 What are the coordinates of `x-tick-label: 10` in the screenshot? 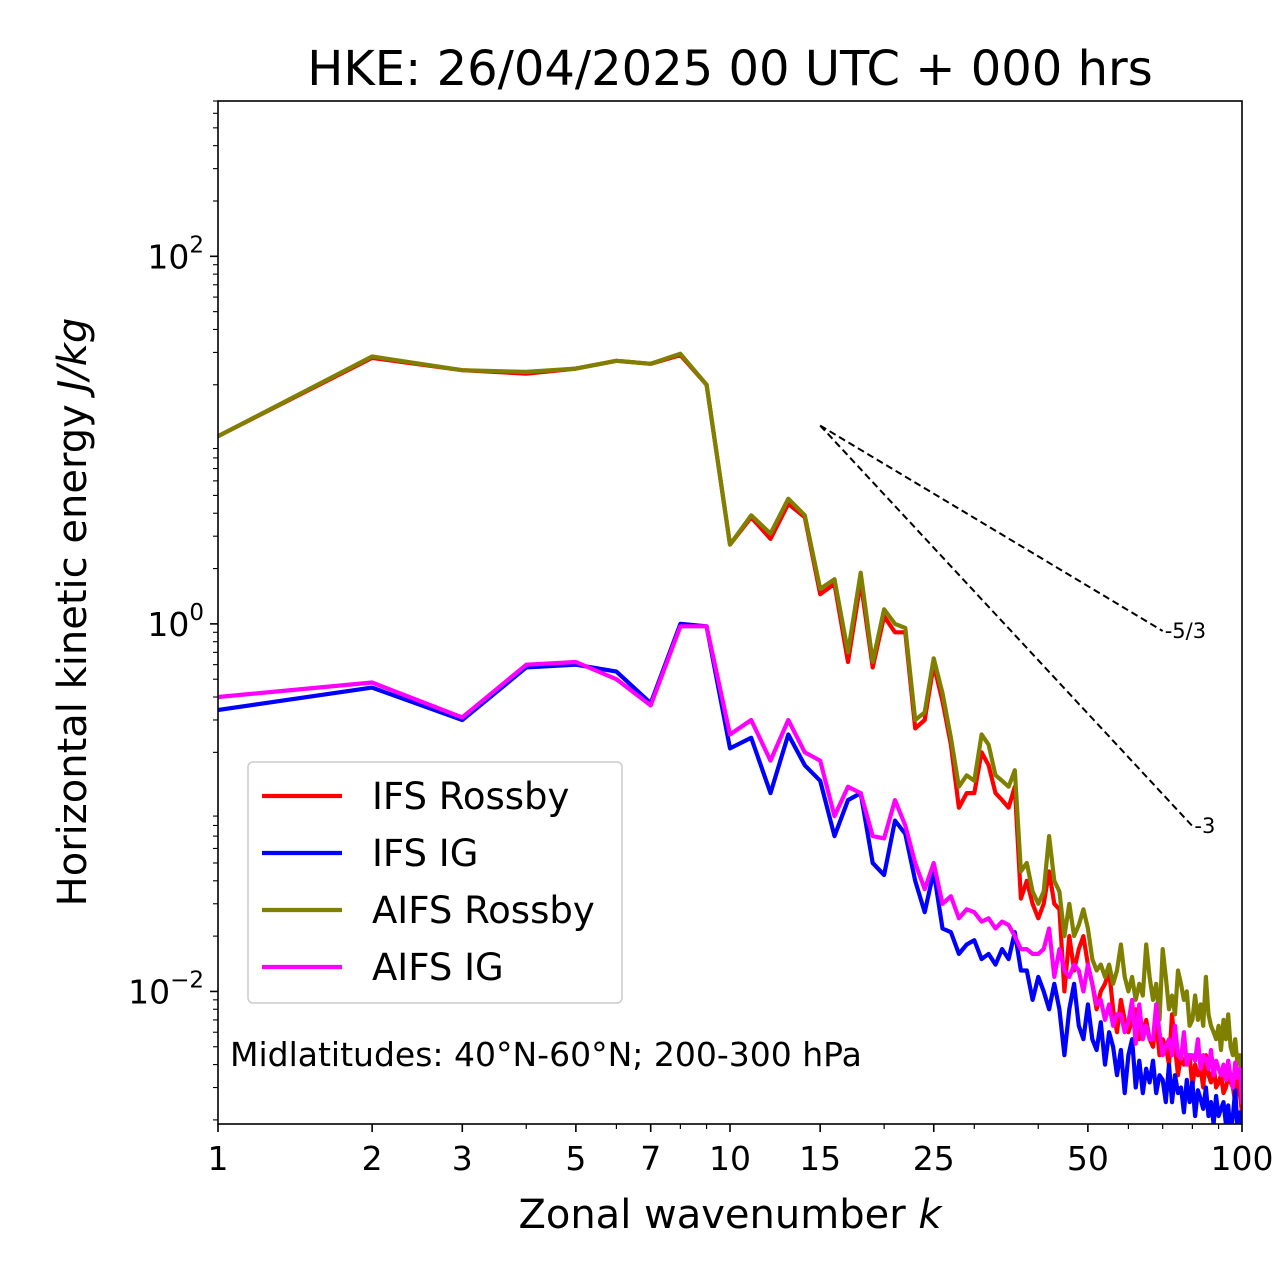 It's located at (730, 1158).